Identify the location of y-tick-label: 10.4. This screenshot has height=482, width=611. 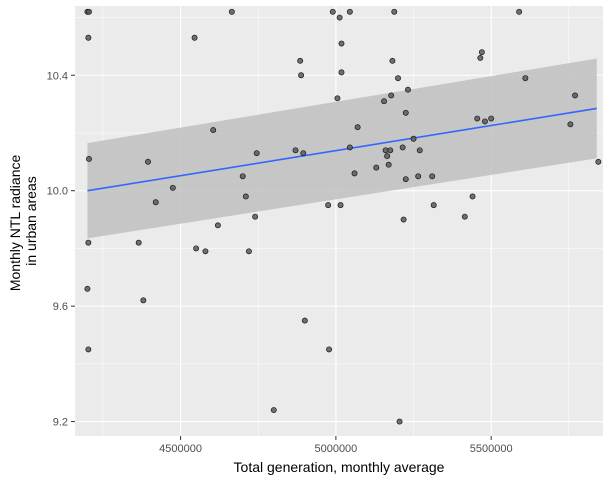
(57, 76).